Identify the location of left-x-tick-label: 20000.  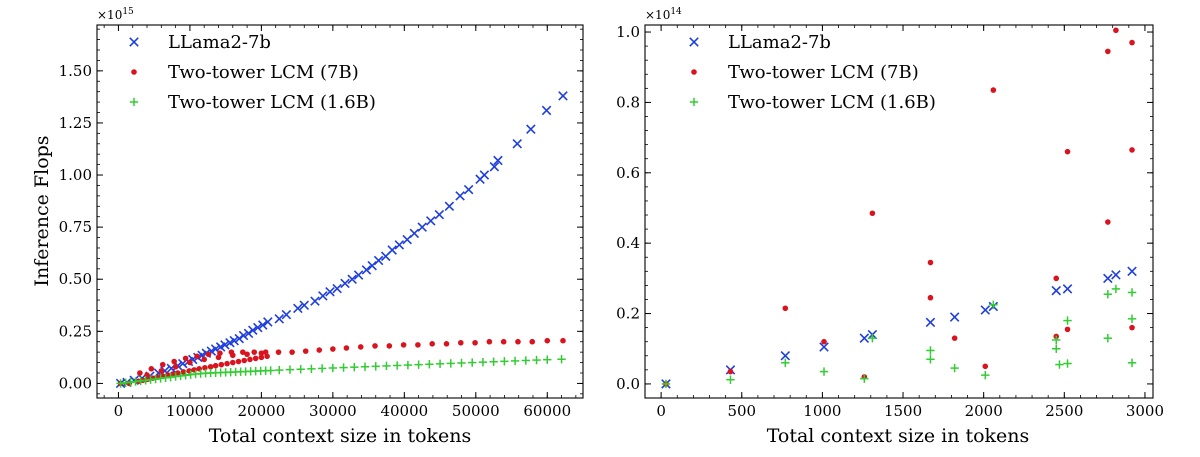
(262, 411).